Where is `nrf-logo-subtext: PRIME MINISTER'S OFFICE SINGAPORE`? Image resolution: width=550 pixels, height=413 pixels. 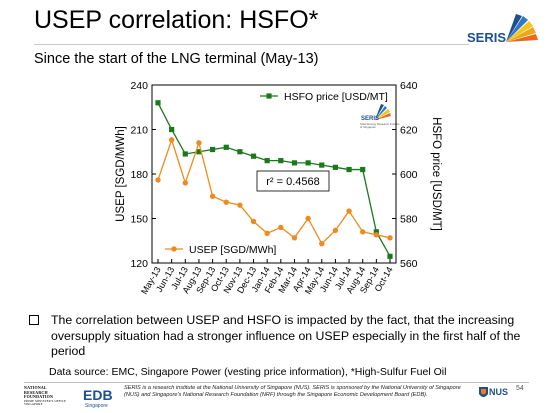
nrf-logo-subtext: PRIME MINISTER'S OFFICE SINGAPORE is located at coordinates (45, 402).